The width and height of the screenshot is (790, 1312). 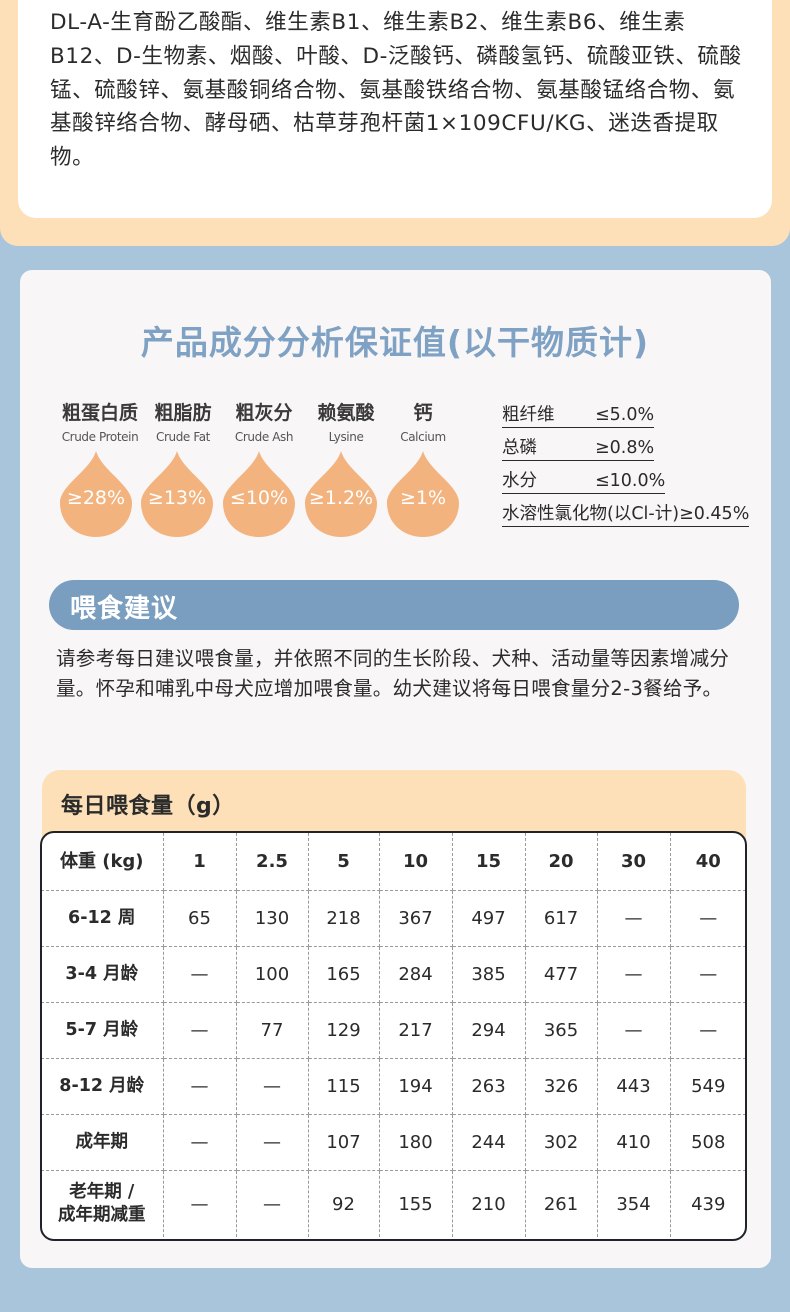 I want to click on table-cell: 210, so click(x=488, y=1203).